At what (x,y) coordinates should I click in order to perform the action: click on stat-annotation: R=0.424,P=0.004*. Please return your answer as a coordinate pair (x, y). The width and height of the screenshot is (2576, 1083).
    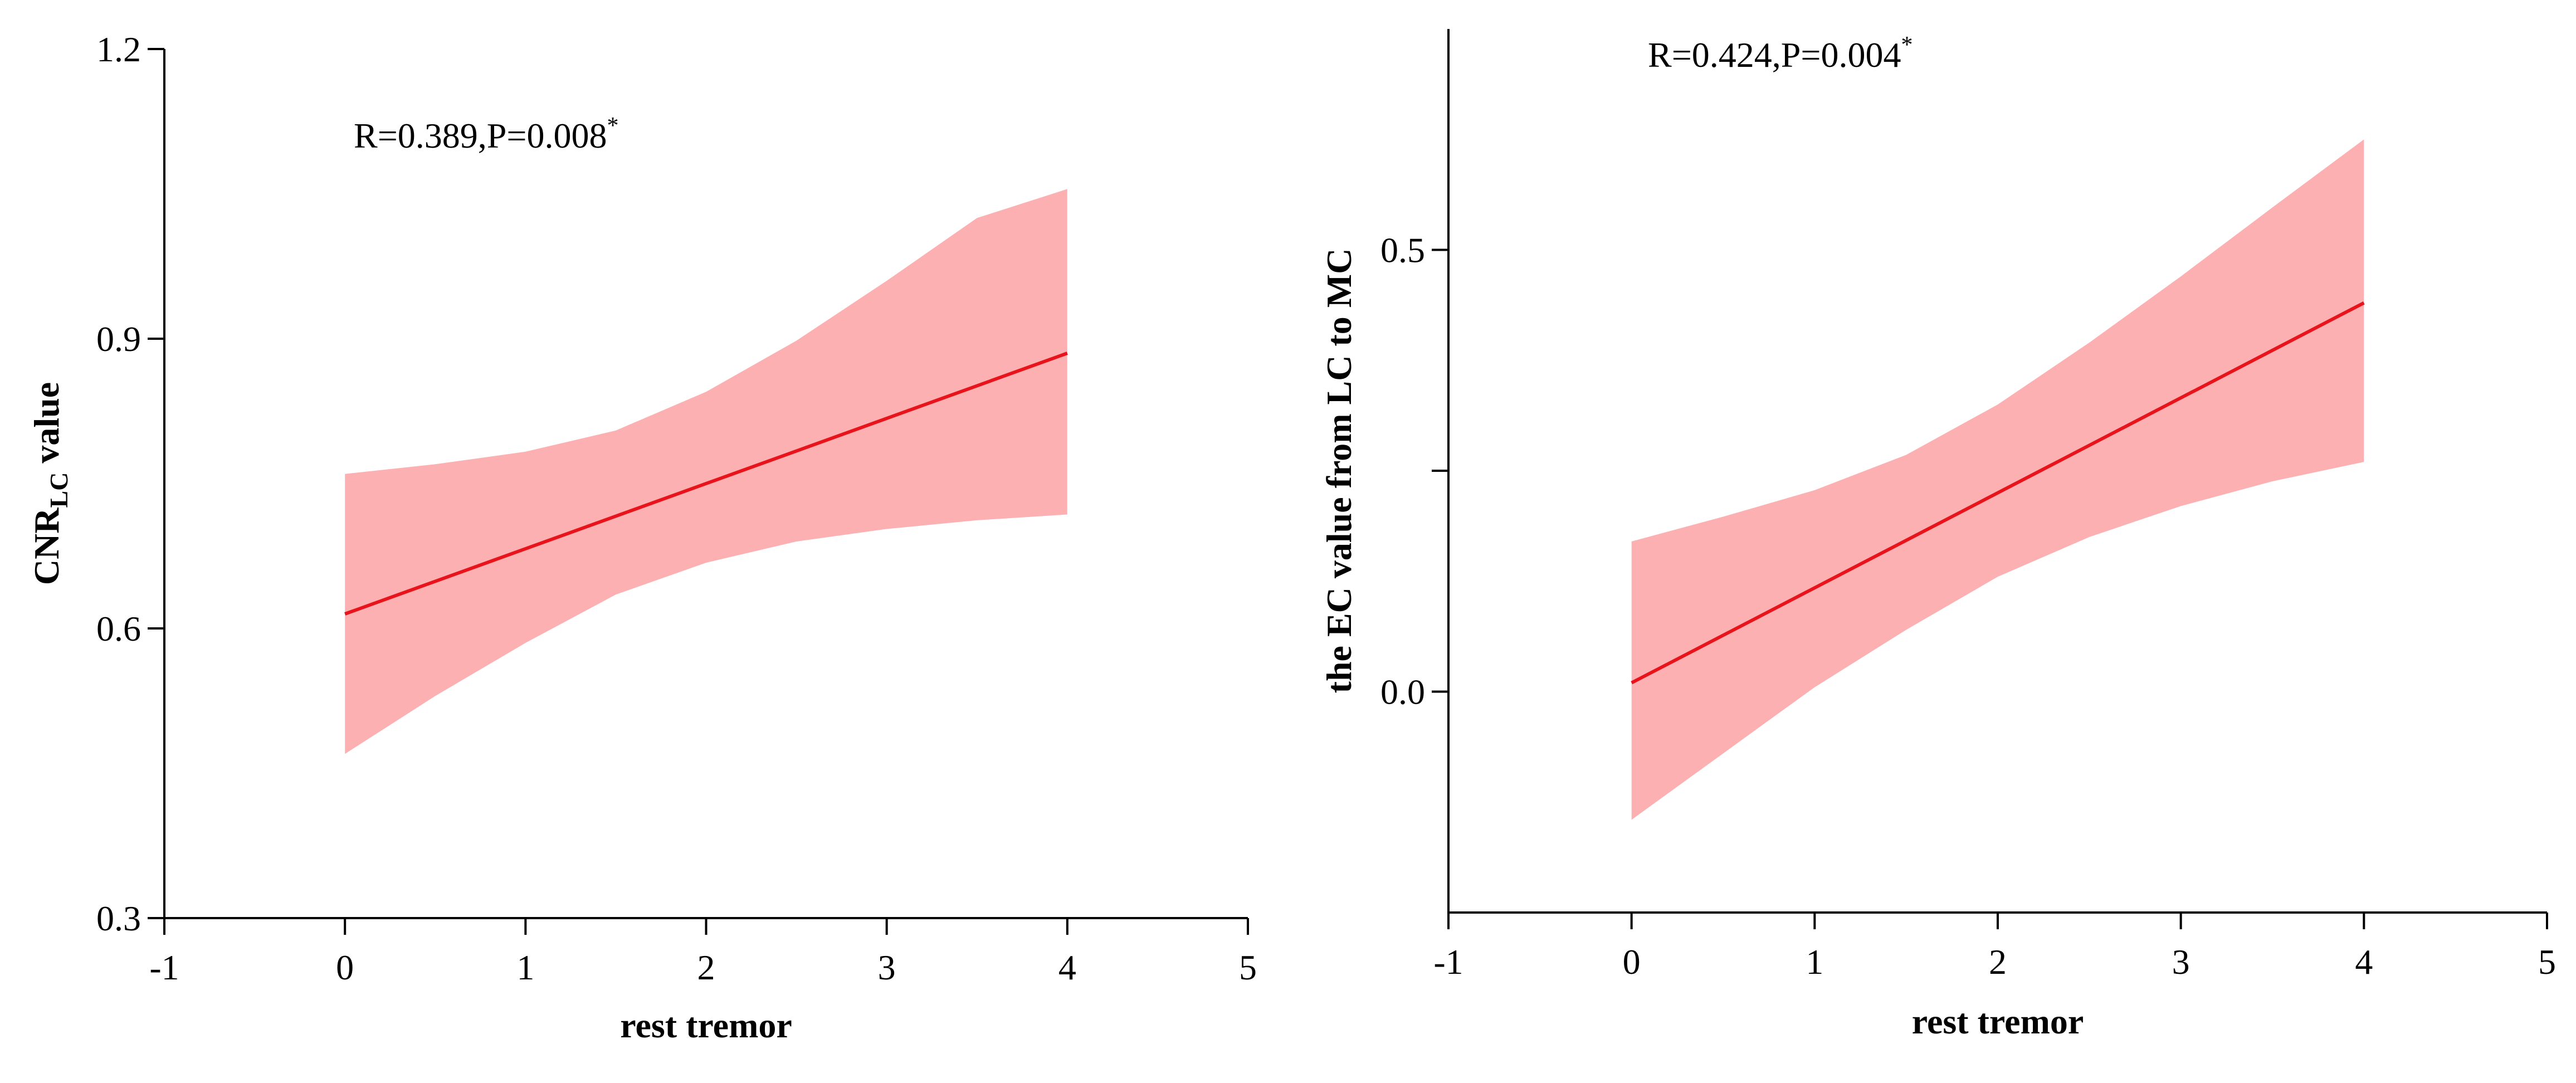
    Looking at the image, I should click on (1780, 53).